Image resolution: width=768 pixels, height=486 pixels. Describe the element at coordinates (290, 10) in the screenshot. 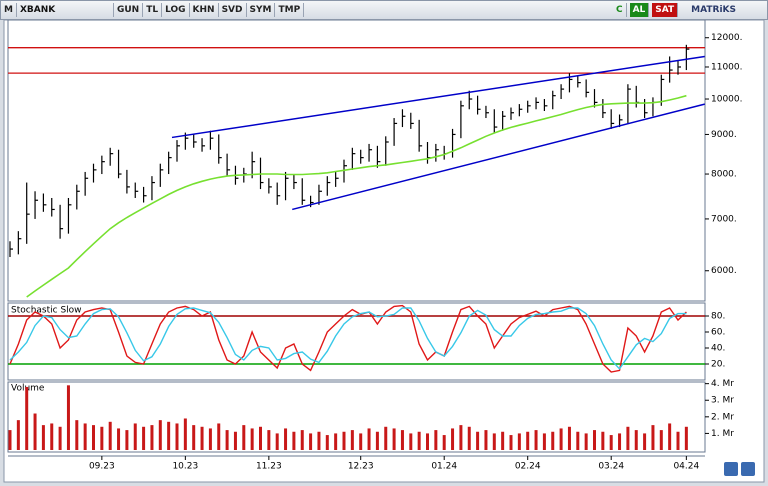

I see `button: TMP` at that location.